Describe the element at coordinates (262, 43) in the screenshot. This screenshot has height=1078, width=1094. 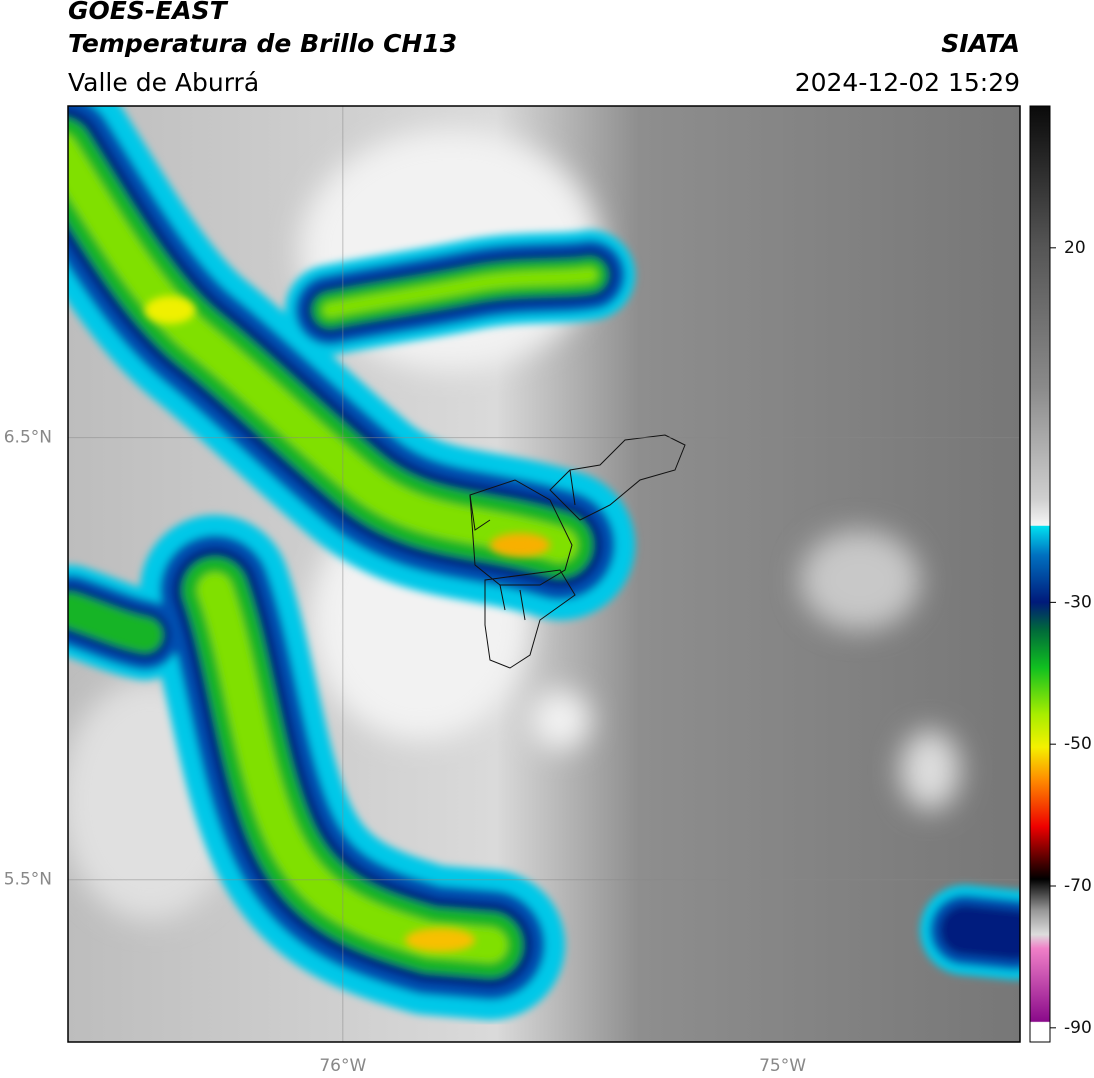
I see `product-name: Temperatura de Brillo CH13` at that location.